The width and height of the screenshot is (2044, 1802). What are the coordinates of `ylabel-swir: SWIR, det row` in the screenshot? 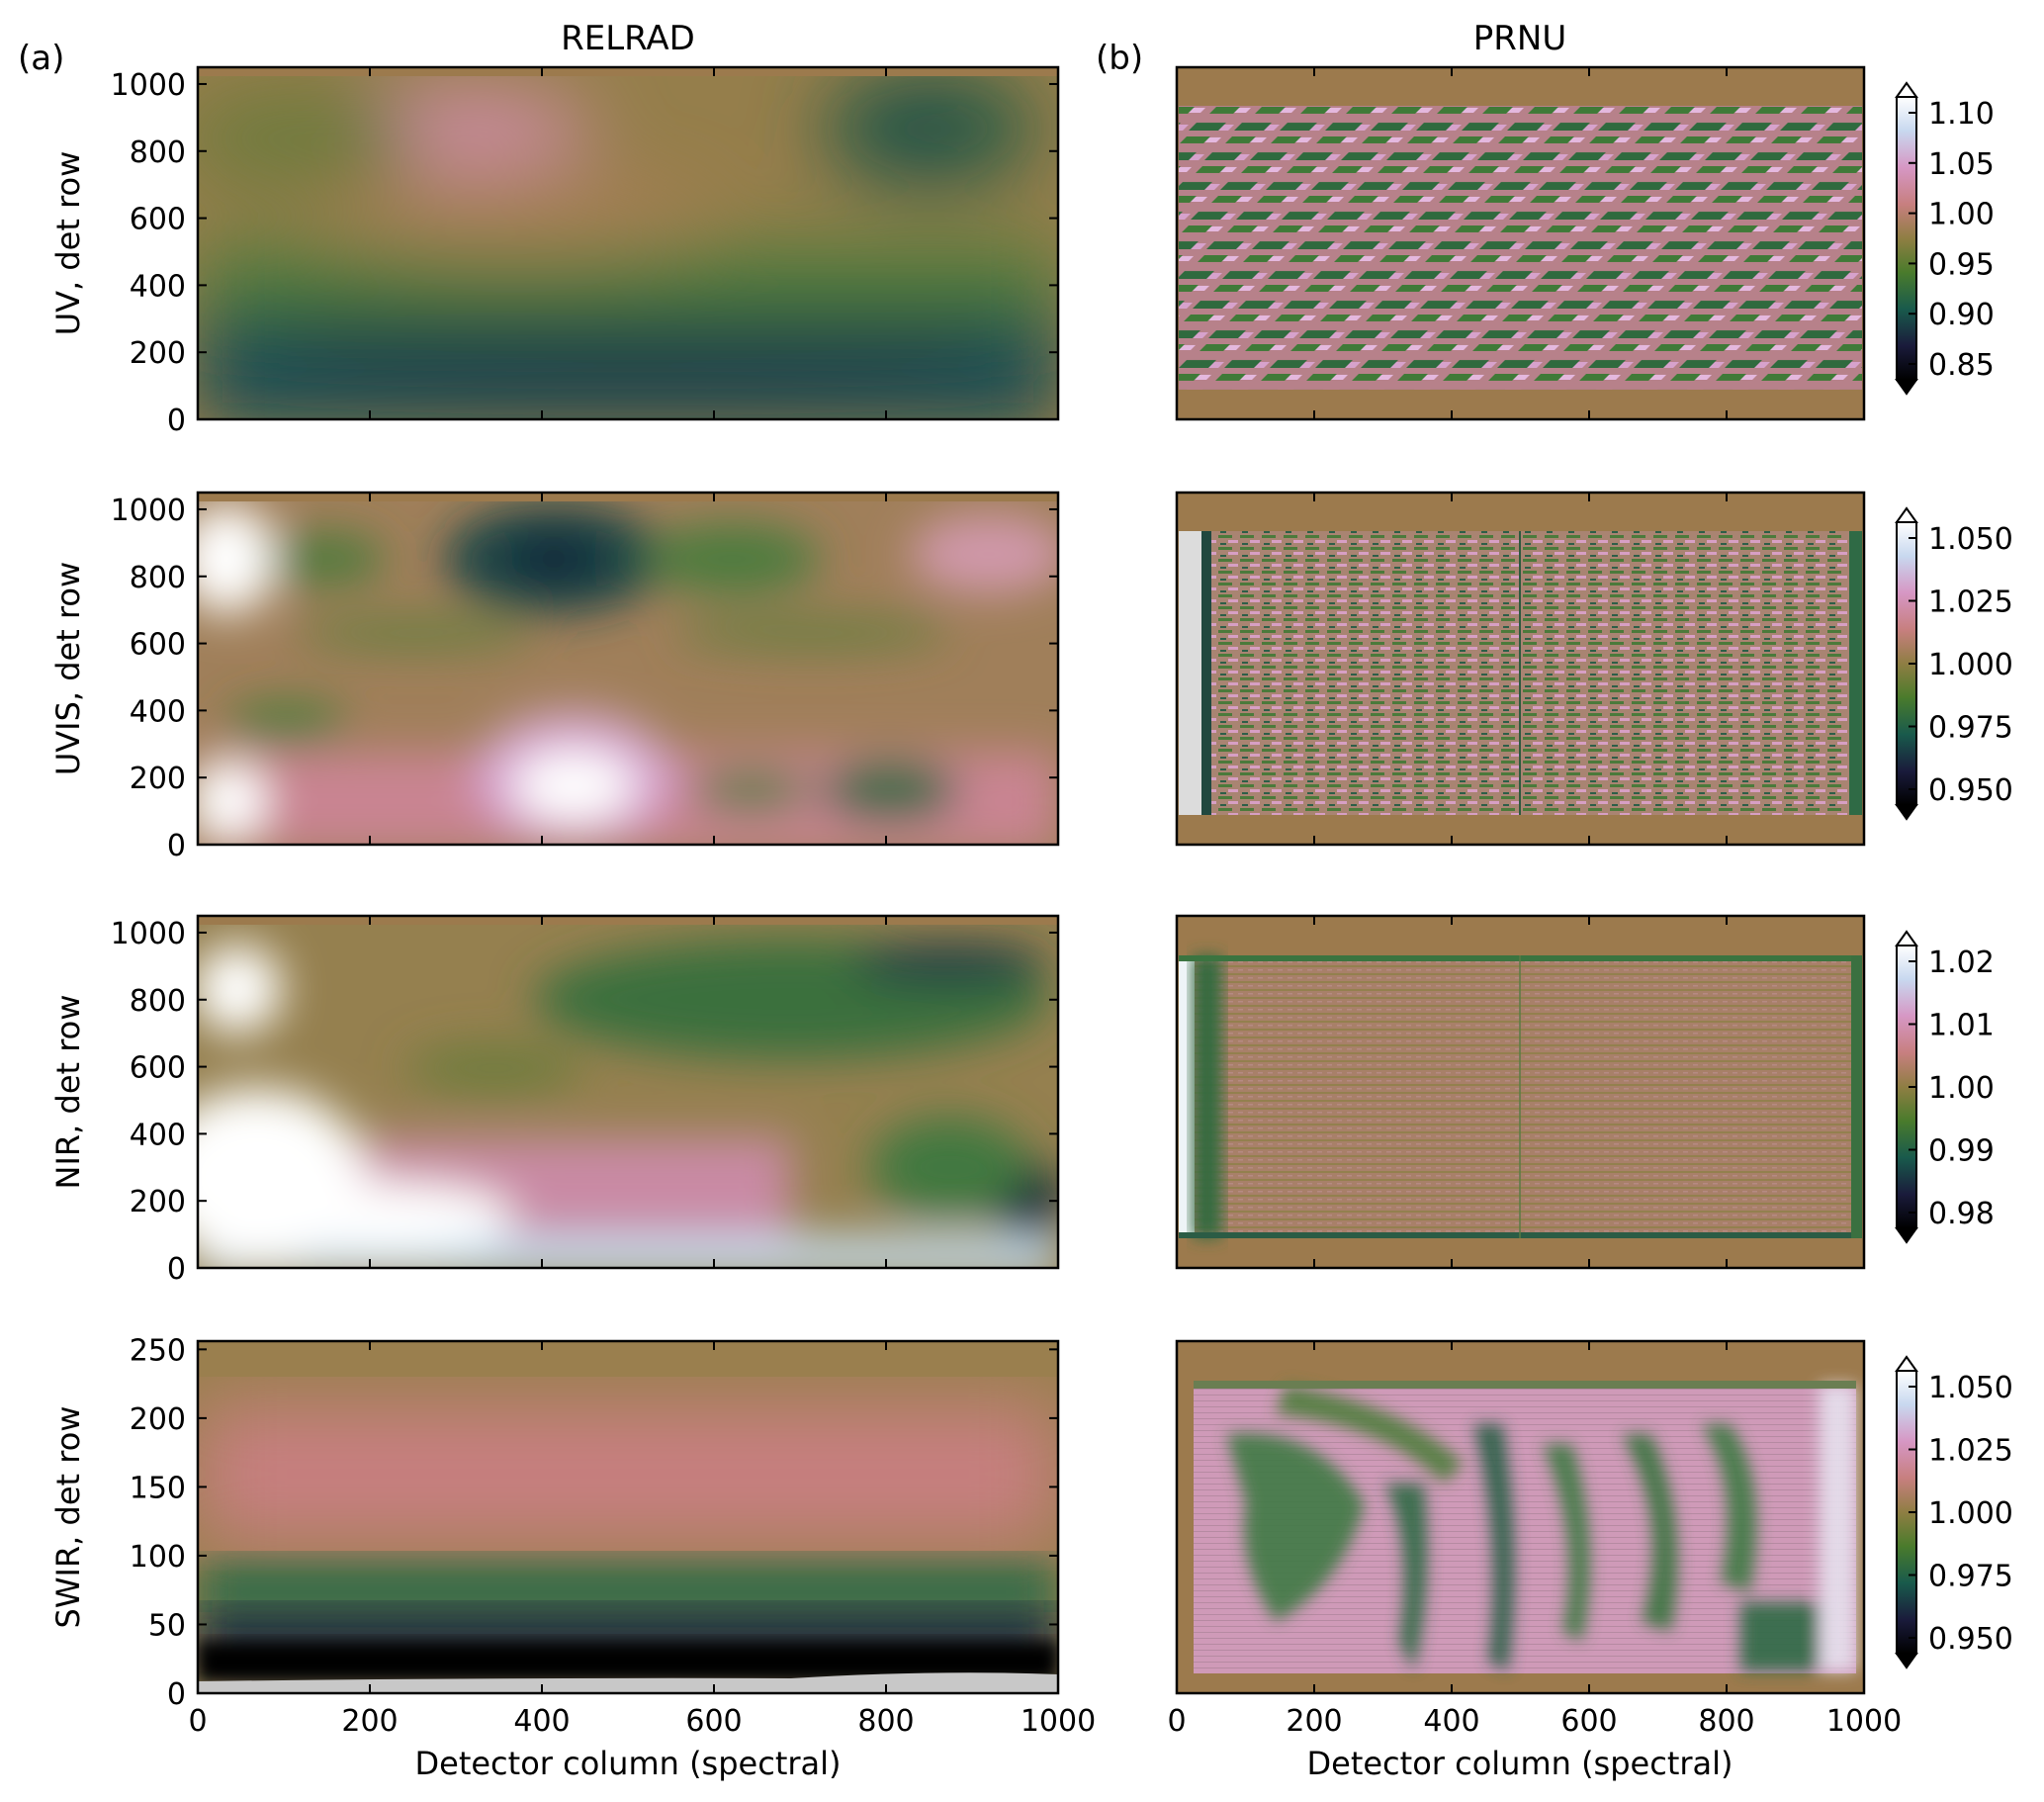 It's located at (68, 1517).